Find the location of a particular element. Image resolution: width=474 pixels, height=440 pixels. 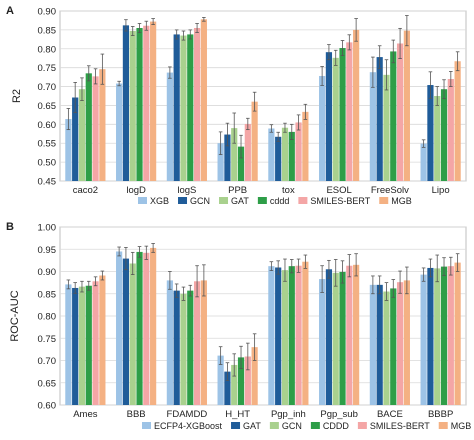

legend-label: MGB is located at coordinates (401, 201).